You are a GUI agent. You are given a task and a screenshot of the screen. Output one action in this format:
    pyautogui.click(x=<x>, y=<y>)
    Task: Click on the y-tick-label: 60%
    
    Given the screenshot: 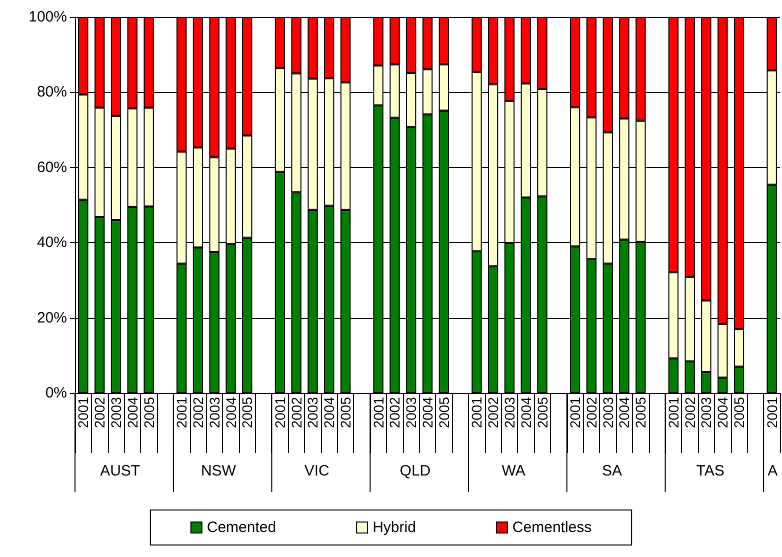 What is the action you would take?
    pyautogui.click(x=51, y=167)
    